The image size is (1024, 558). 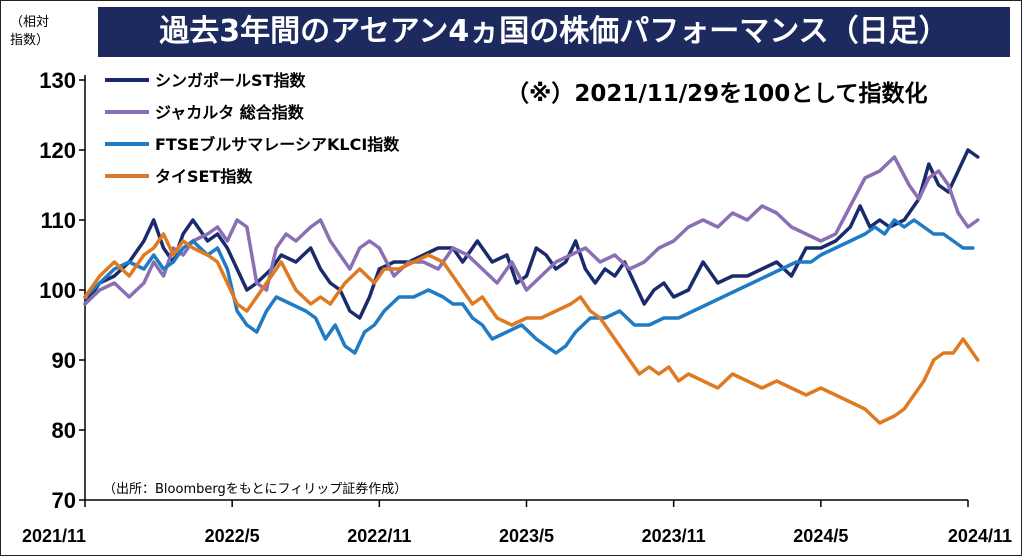 What do you see at coordinates (64, 500) in the screenshot?
I see `y-tick-label: 70` at bounding box center [64, 500].